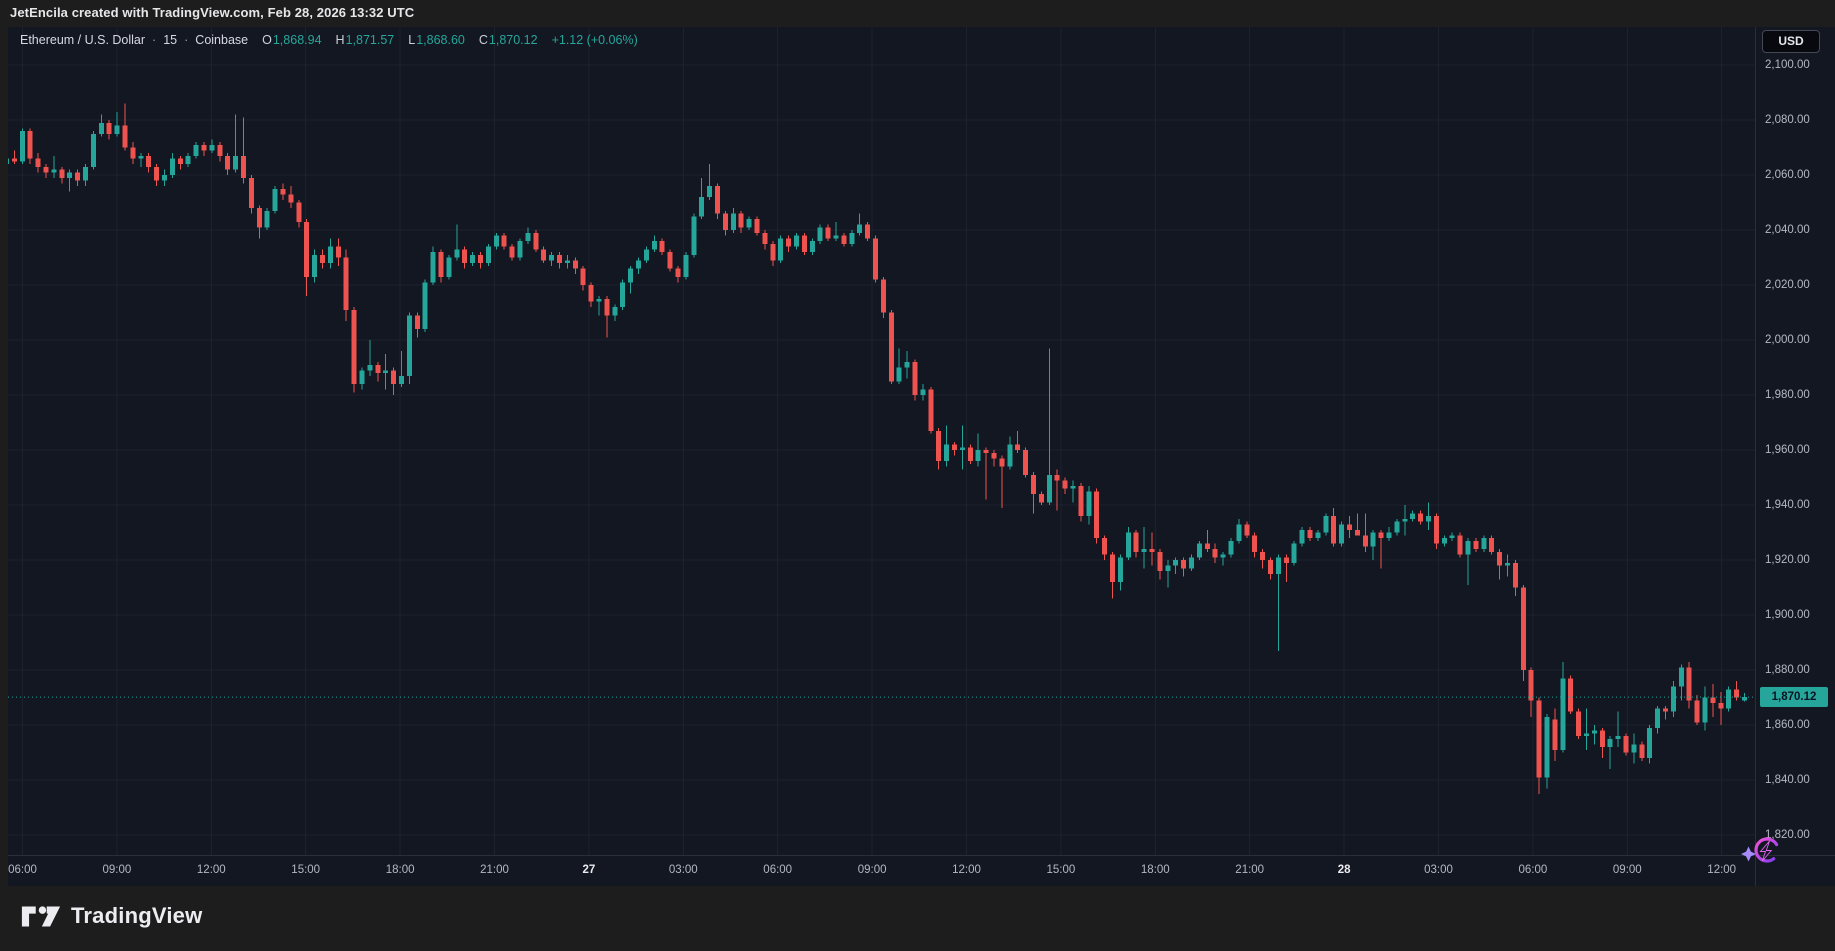  Describe the element at coordinates (1787, 780) in the screenshot. I see `price-axis-label: 1,840.00` at that location.